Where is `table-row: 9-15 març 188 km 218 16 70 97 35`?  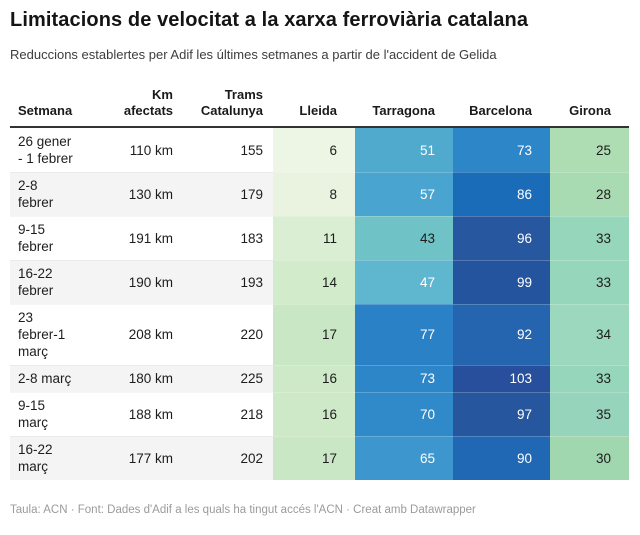
table-row: 9-15 març 188 km 218 16 70 97 35 is located at coordinates (319, 414).